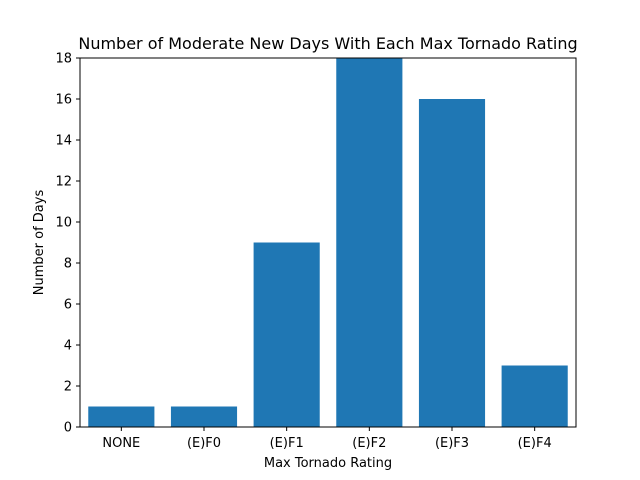  Describe the element at coordinates (68, 264) in the screenshot. I see `y-tick-label: 8` at that location.